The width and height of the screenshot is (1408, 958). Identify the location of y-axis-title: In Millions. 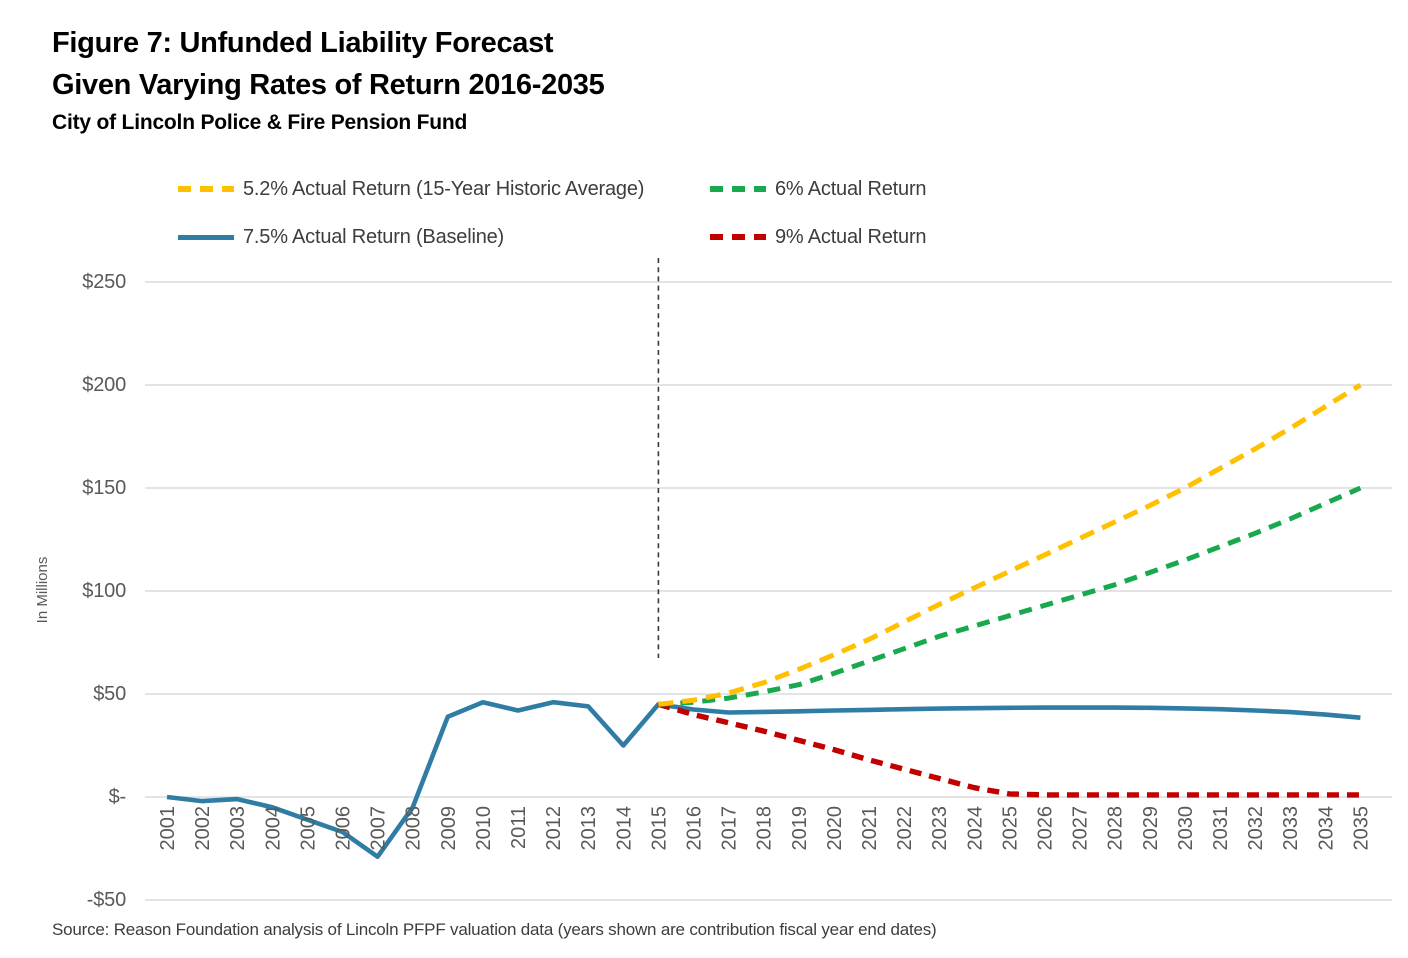
(42, 590).